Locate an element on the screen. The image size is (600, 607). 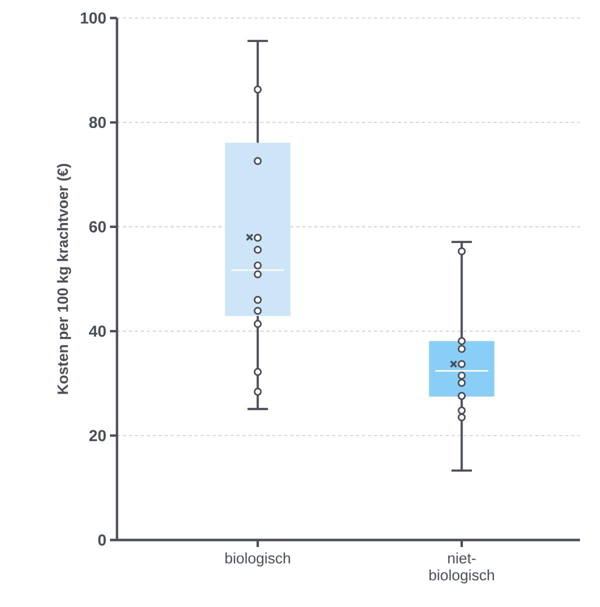
x-tick-label: niet-biologisch is located at coordinates (461, 568).